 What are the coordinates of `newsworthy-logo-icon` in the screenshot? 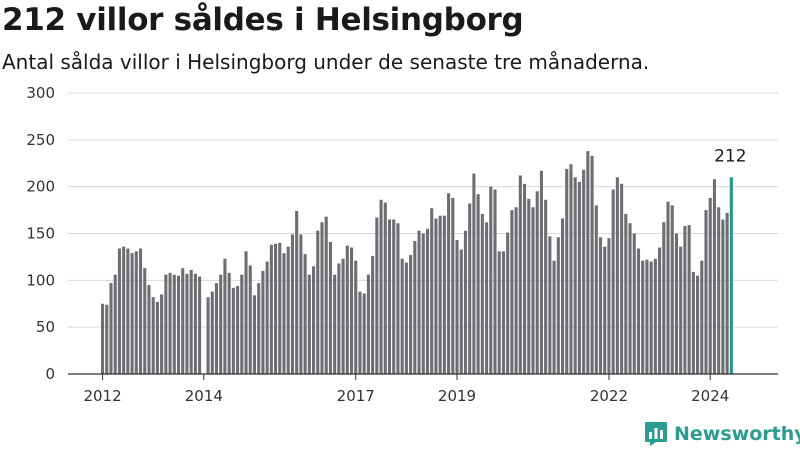 It's located at (656, 434).